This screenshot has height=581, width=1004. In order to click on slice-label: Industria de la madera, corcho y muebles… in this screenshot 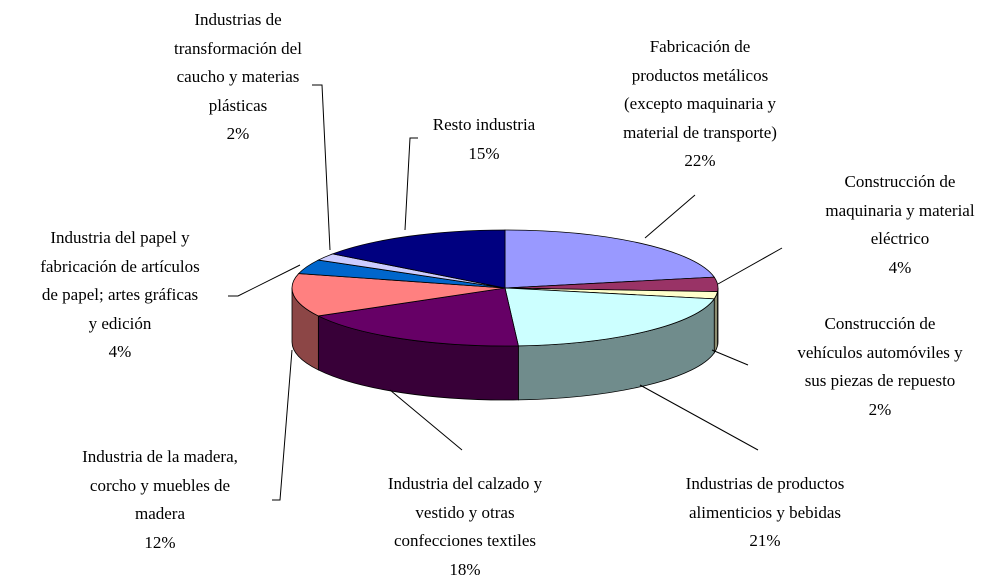, I will do `click(160, 500)`.